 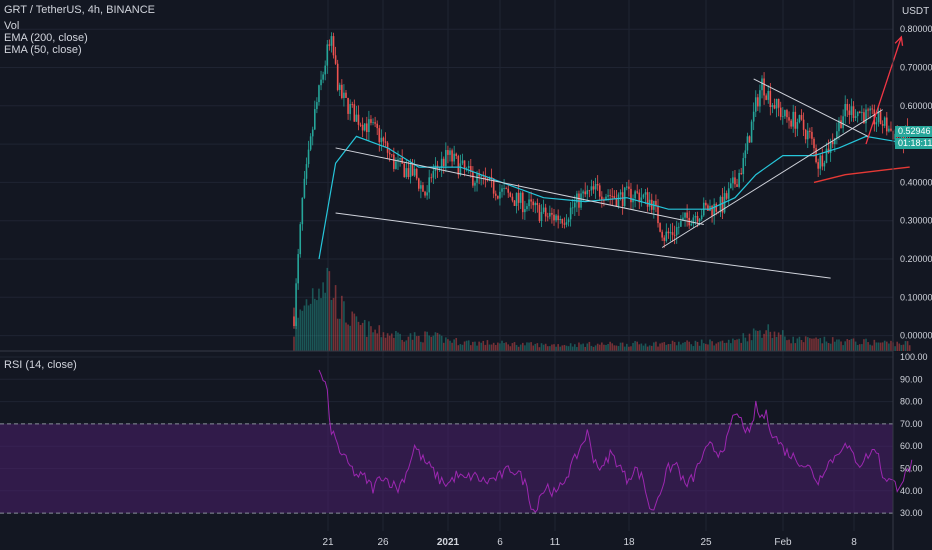 I want to click on indicator-ema200-label: EMA (200, close), so click(x=46, y=38).